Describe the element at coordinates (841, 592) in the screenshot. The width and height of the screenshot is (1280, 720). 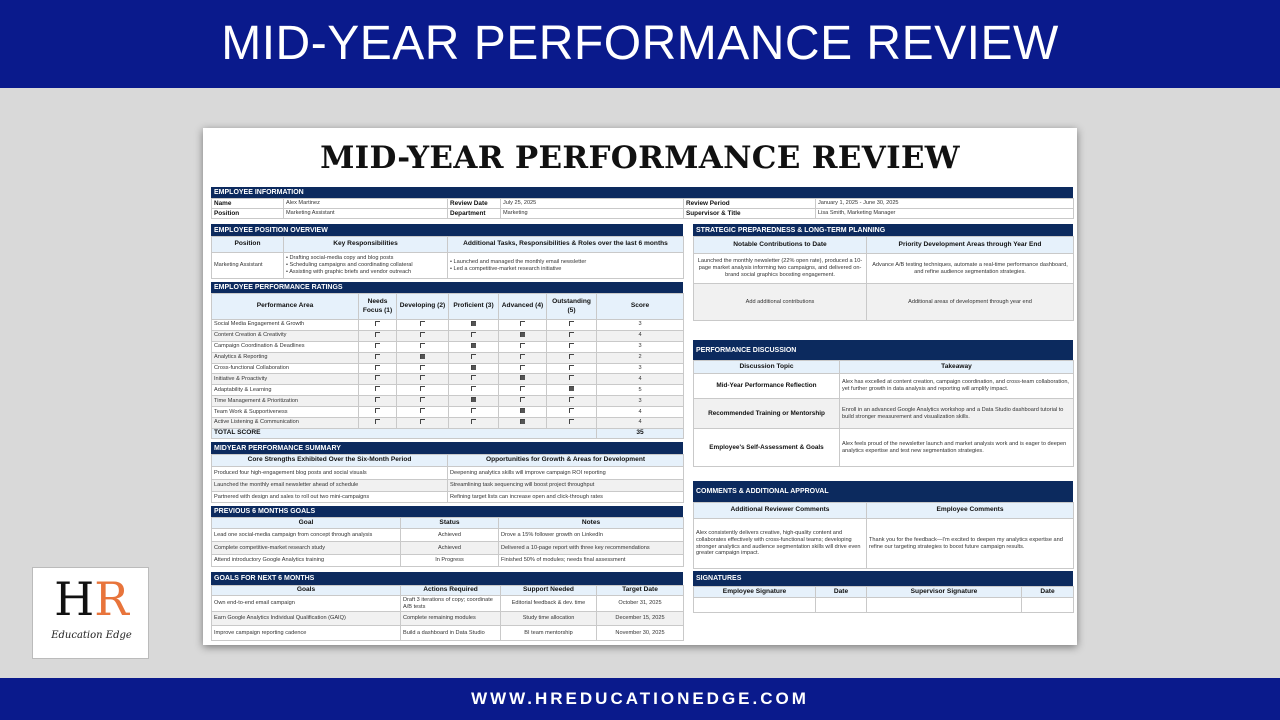
I see `column-header: Date` at that location.